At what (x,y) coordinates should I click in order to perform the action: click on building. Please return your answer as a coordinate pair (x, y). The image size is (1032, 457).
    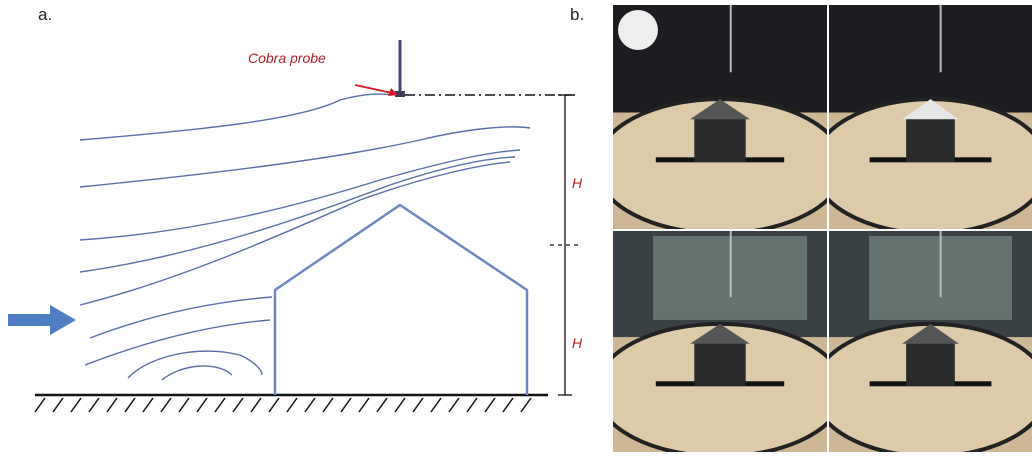
    Looking at the image, I should click on (401, 299).